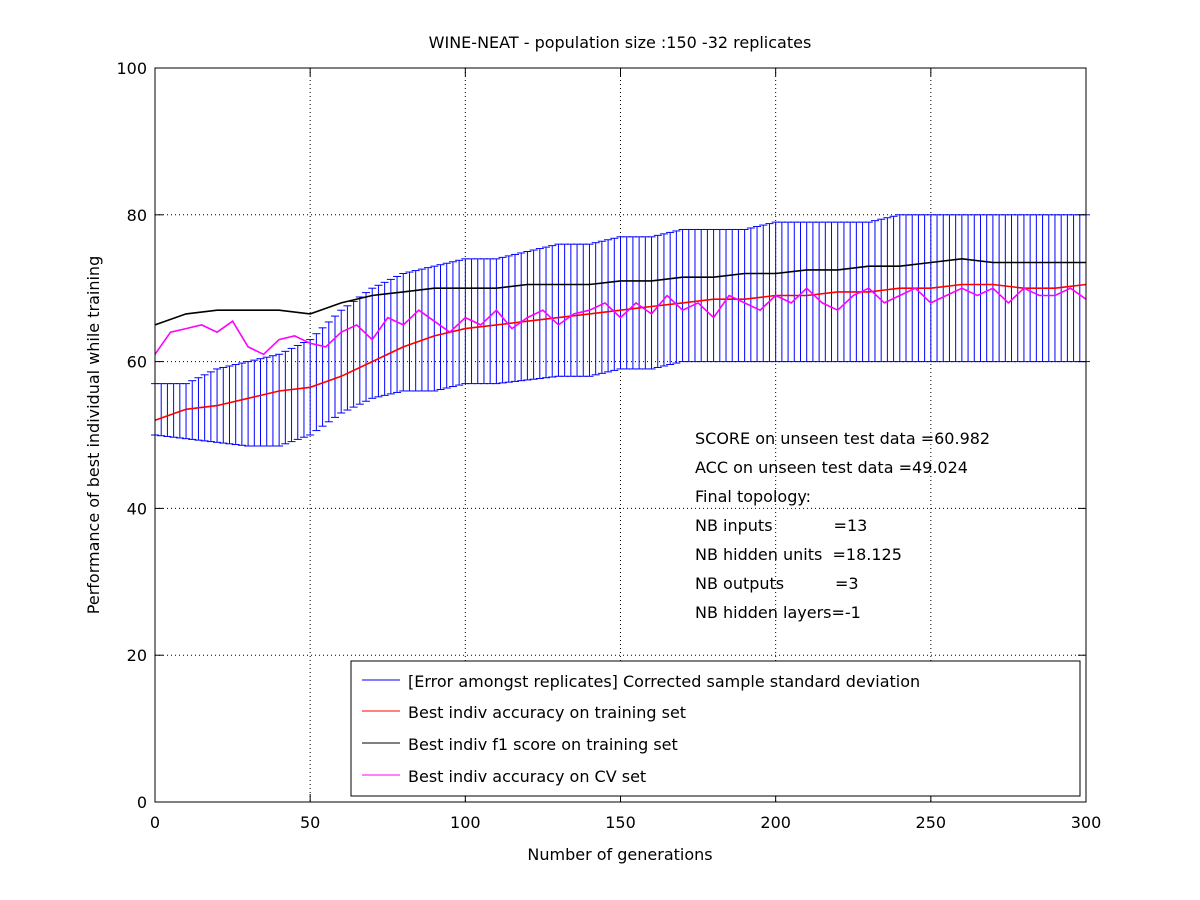 The height and width of the screenshot is (900, 1200). What do you see at coordinates (842, 438) in the screenshot?
I see `annotation-score: SCORE on unseen test data =60.982` at bounding box center [842, 438].